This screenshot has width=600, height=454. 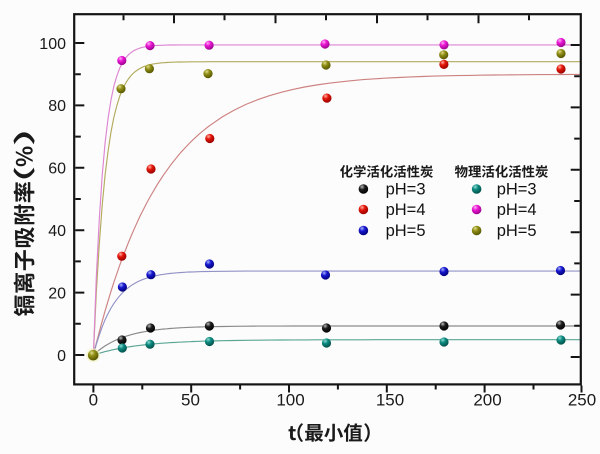 What do you see at coordinates (57, 293) in the screenshot?
I see `svg-text: 20` at bounding box center [57, 293].